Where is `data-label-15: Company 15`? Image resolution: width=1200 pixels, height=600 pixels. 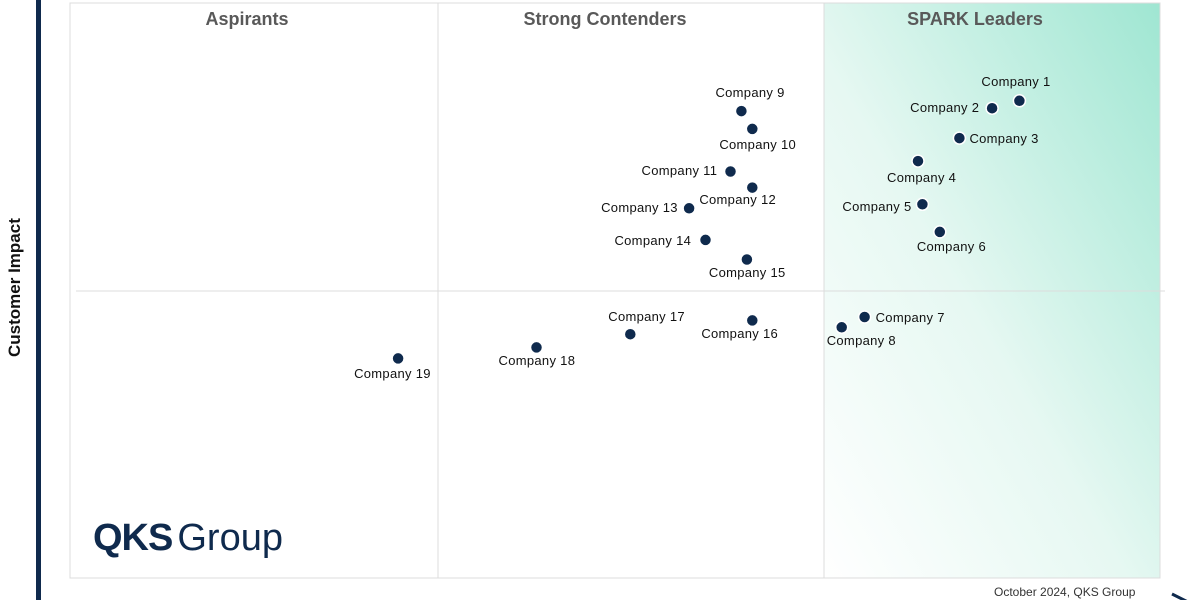
data-label-15: Company 15 is located at coordinates (747, 273).